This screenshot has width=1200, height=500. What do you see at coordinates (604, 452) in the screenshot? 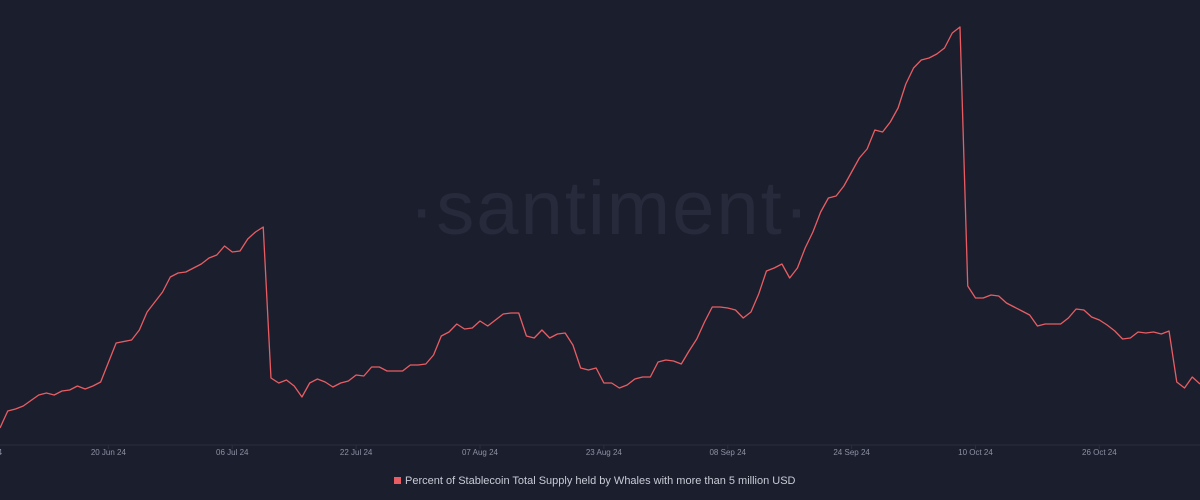
I see `x-tick-label: 23 Aug 24` at bounding box center [604, 452].